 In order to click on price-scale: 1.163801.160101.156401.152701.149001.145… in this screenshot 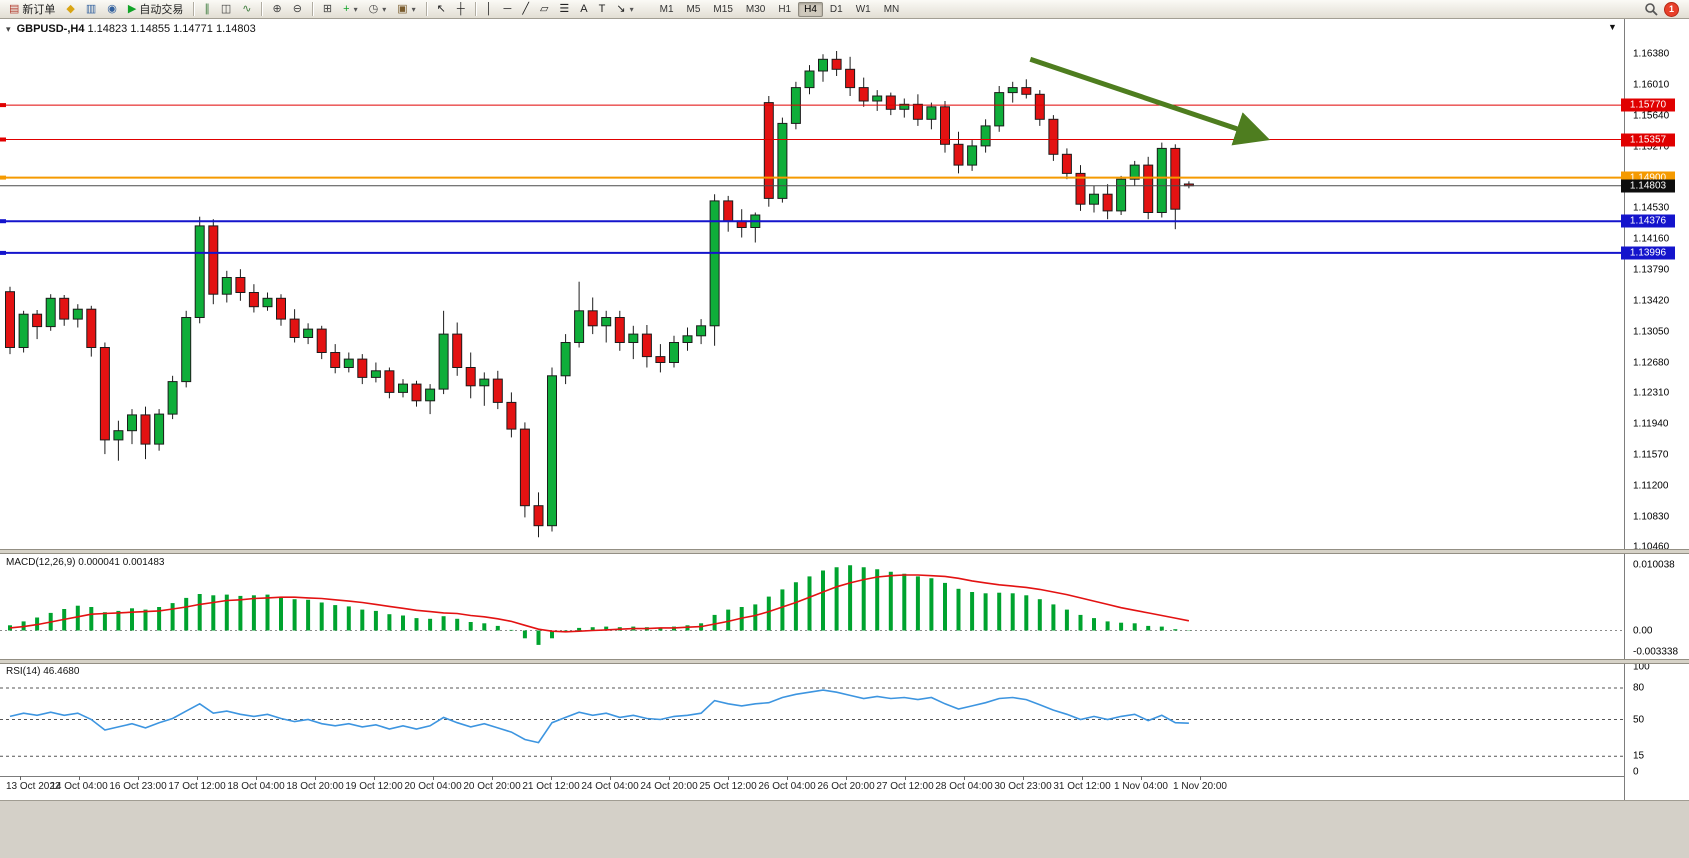, I will do `click(1655, 409)`.